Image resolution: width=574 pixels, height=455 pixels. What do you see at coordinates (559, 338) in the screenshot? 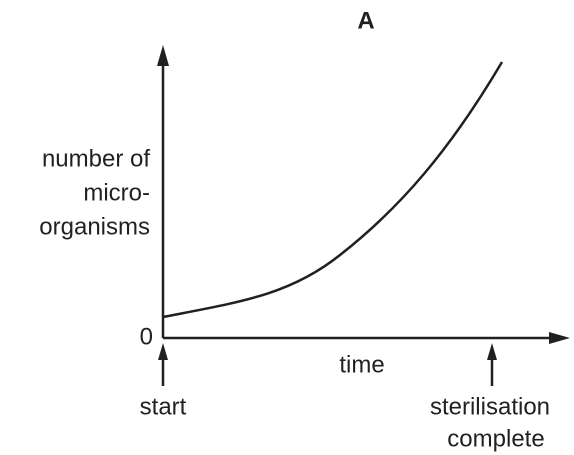
I see `x-axis-arrow` at bounding box center [559, 338].